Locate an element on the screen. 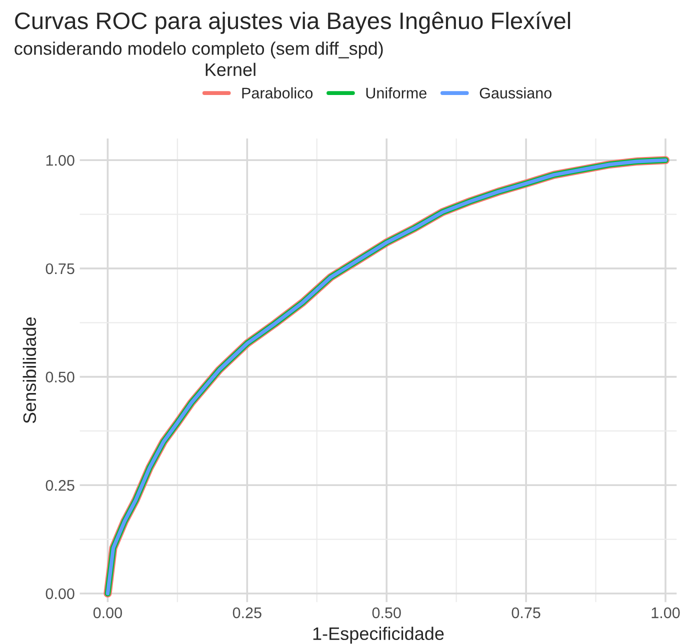 This screenshot has height=644, width=694. x-tick-label: 0.50 is located at coordinates (386, 612).